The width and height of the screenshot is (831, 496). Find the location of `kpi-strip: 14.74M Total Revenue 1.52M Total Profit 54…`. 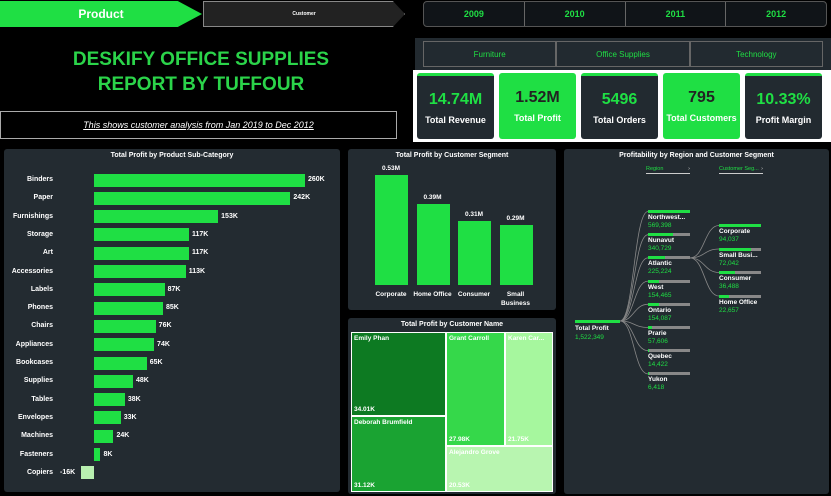

kpi-strip: 14.74M Total Revenue 1.52M Total Profit 54… is located at coordinates (622, 106).